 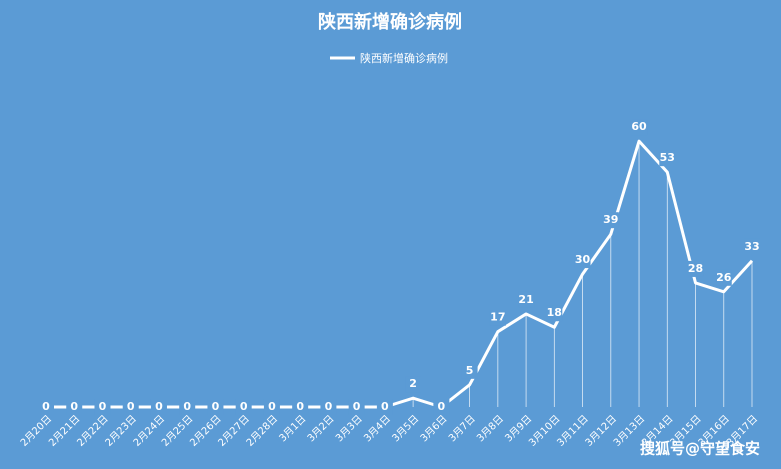 I want to click on data-label: 53, so click(x=667, y=157).